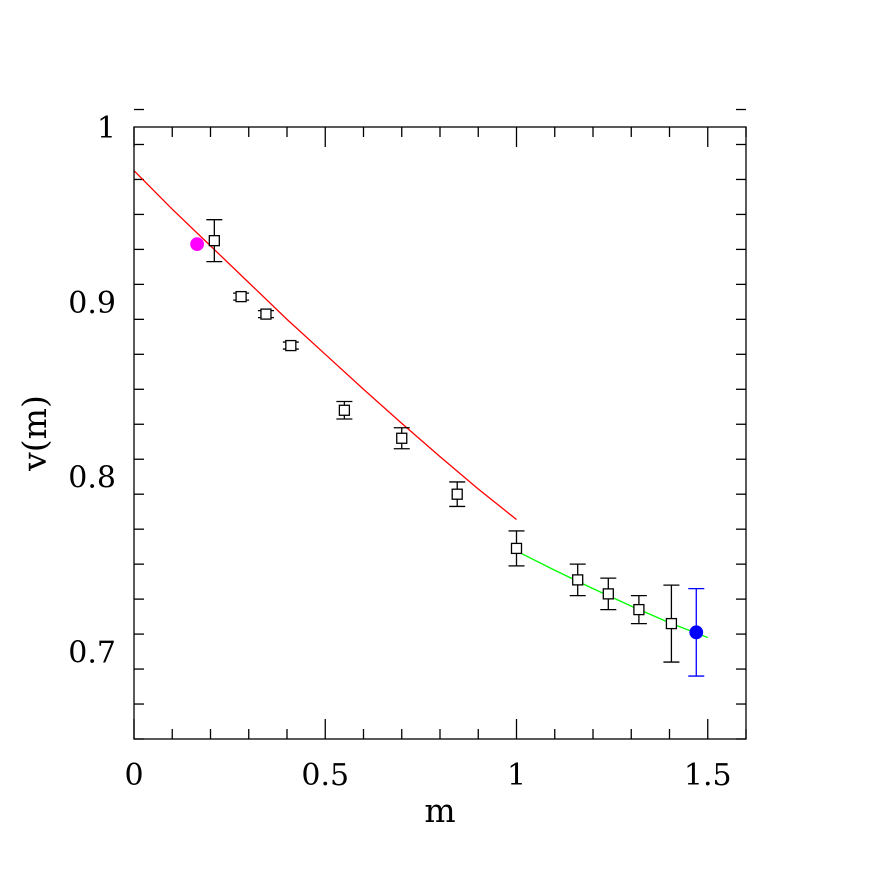  I want to click on x-tick-label: 0, so click(133, 775).